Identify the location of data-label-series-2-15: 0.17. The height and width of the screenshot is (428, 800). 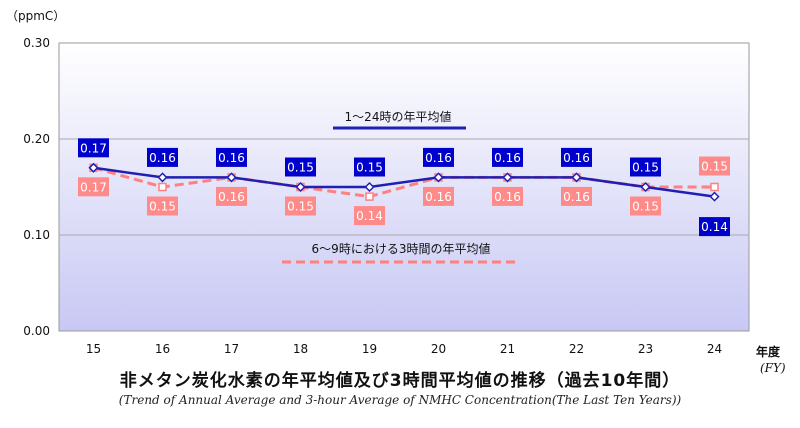
(93, 187).